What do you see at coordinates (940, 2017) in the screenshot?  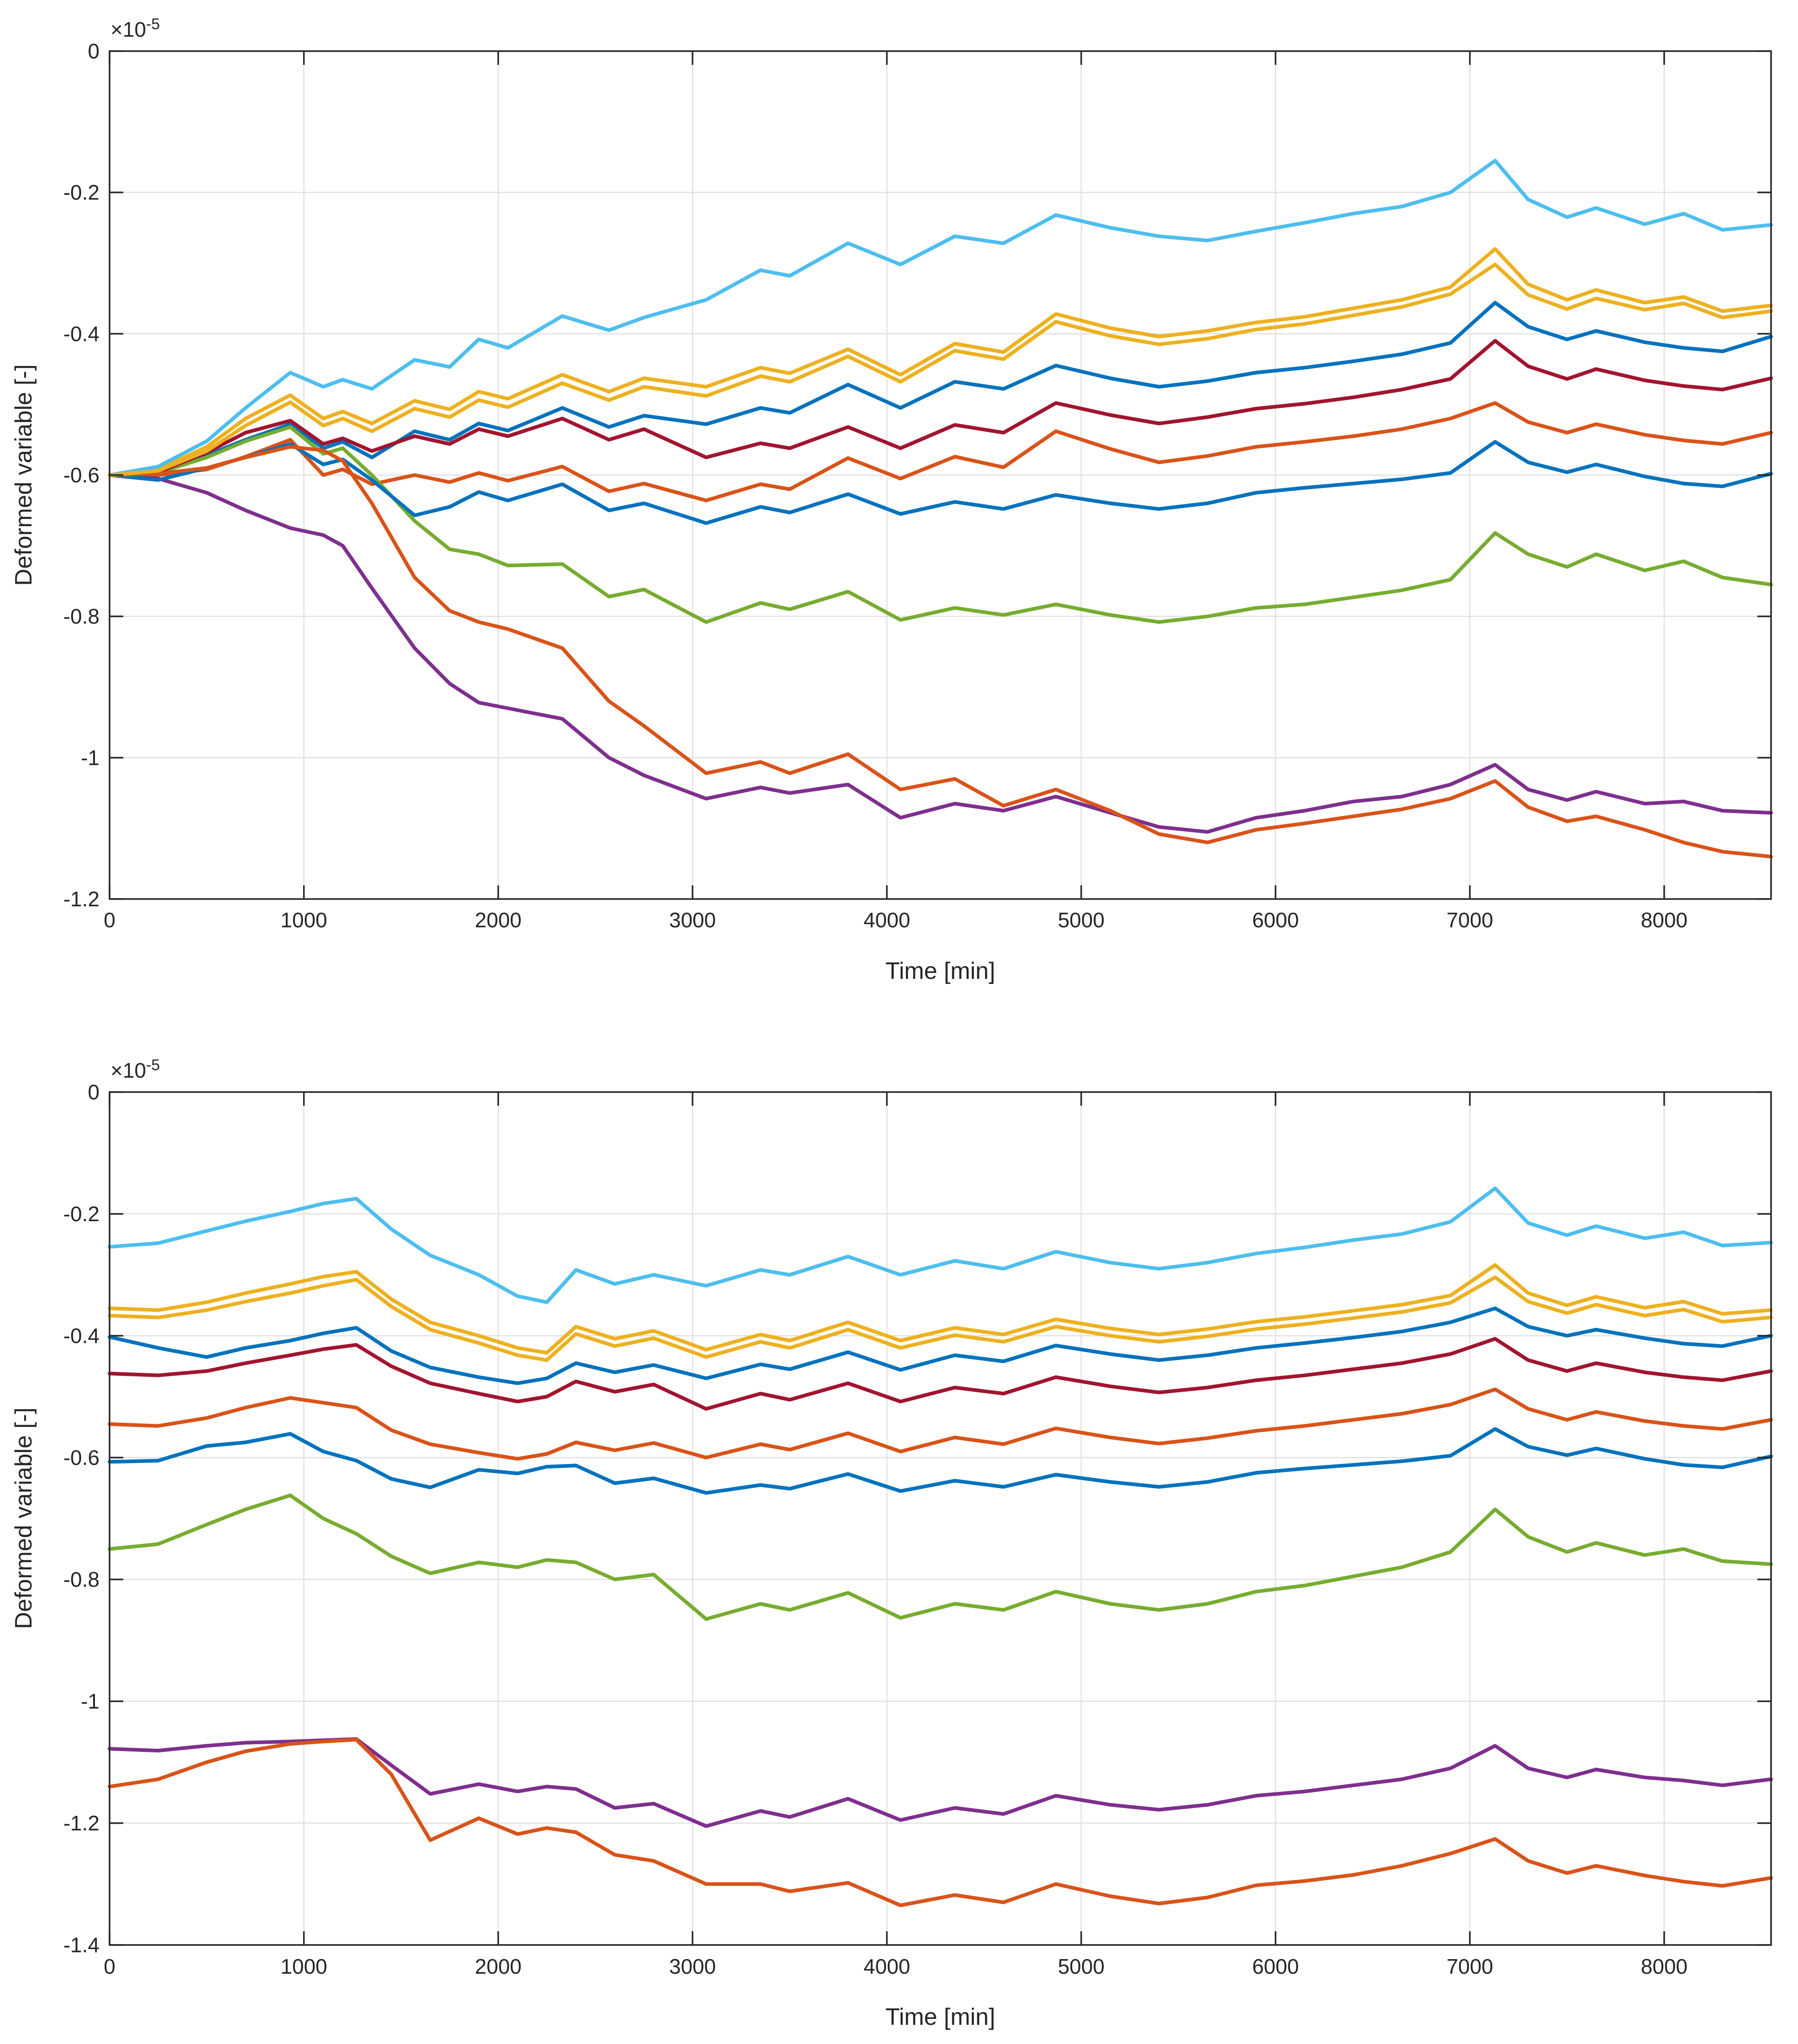 I see `x-axis-label-bottom: Time [min]` at bounding box center [940, 2017].